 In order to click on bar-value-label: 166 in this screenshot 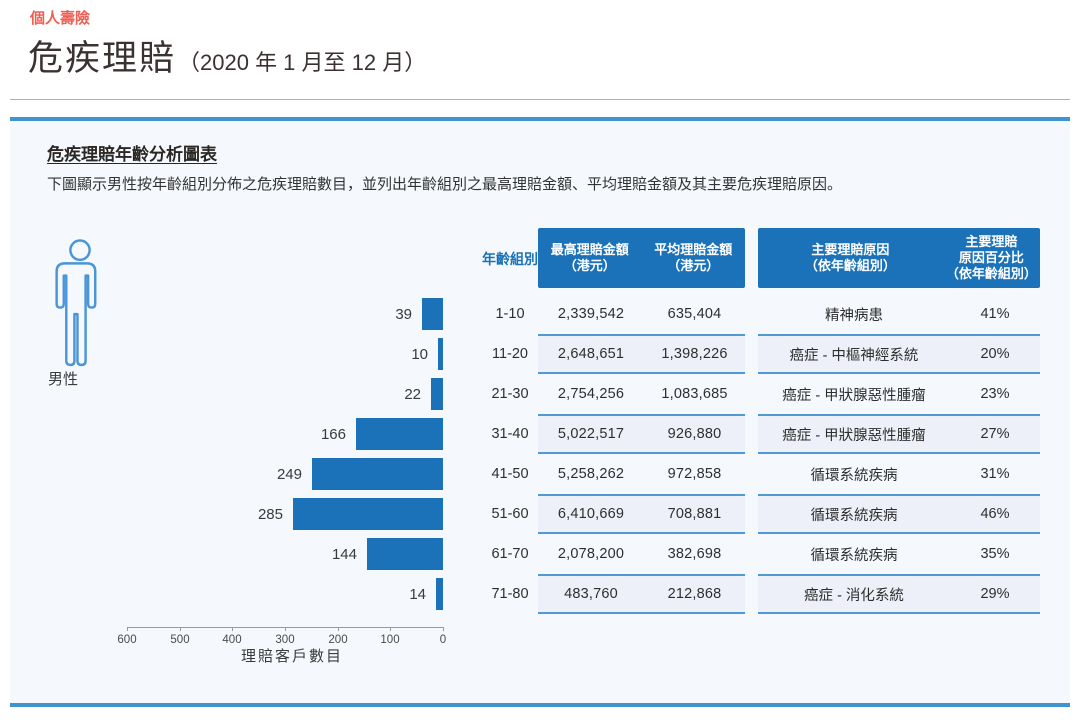, I will do `click(333, 434)`.